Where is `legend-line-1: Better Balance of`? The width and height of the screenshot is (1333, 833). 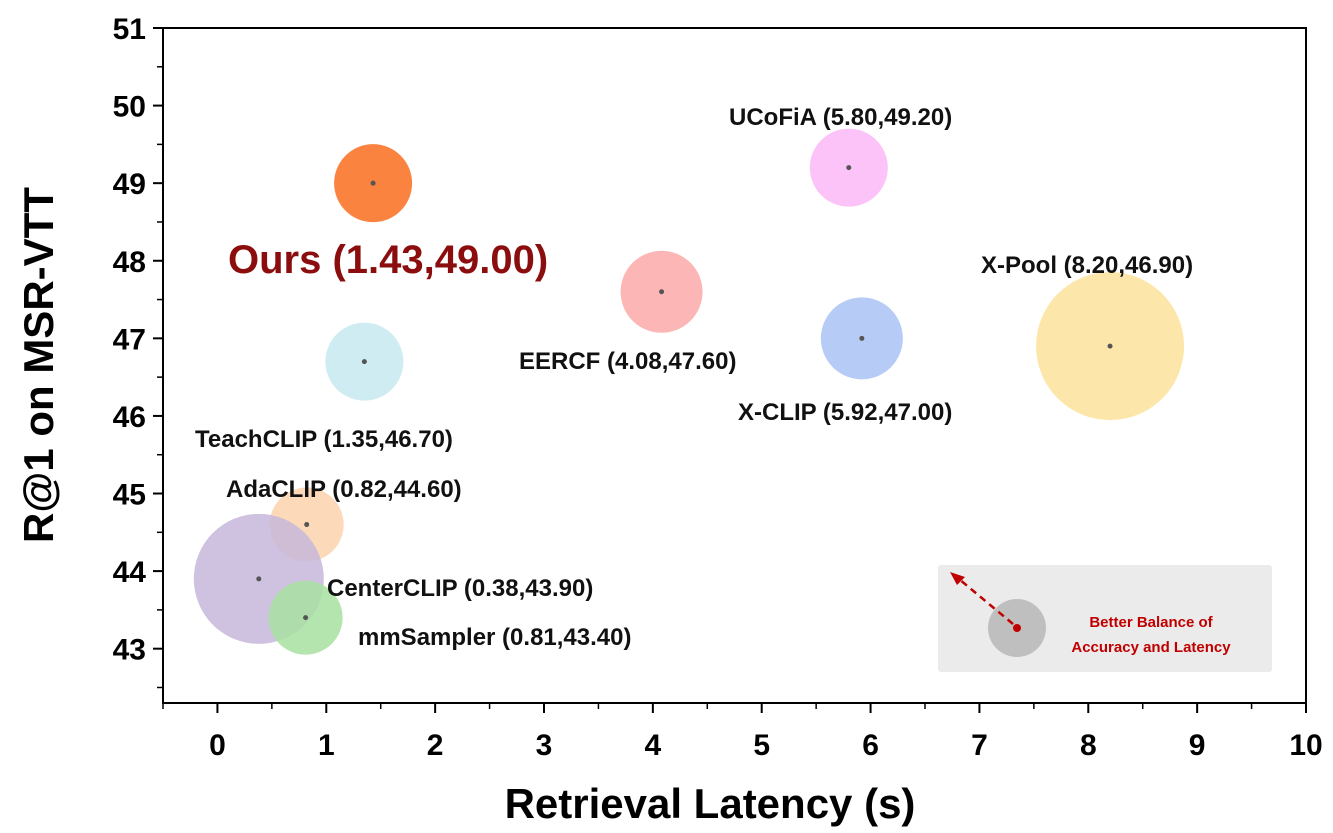
legend-line-1: Better Balance of is located at coordinates (1151, 622).